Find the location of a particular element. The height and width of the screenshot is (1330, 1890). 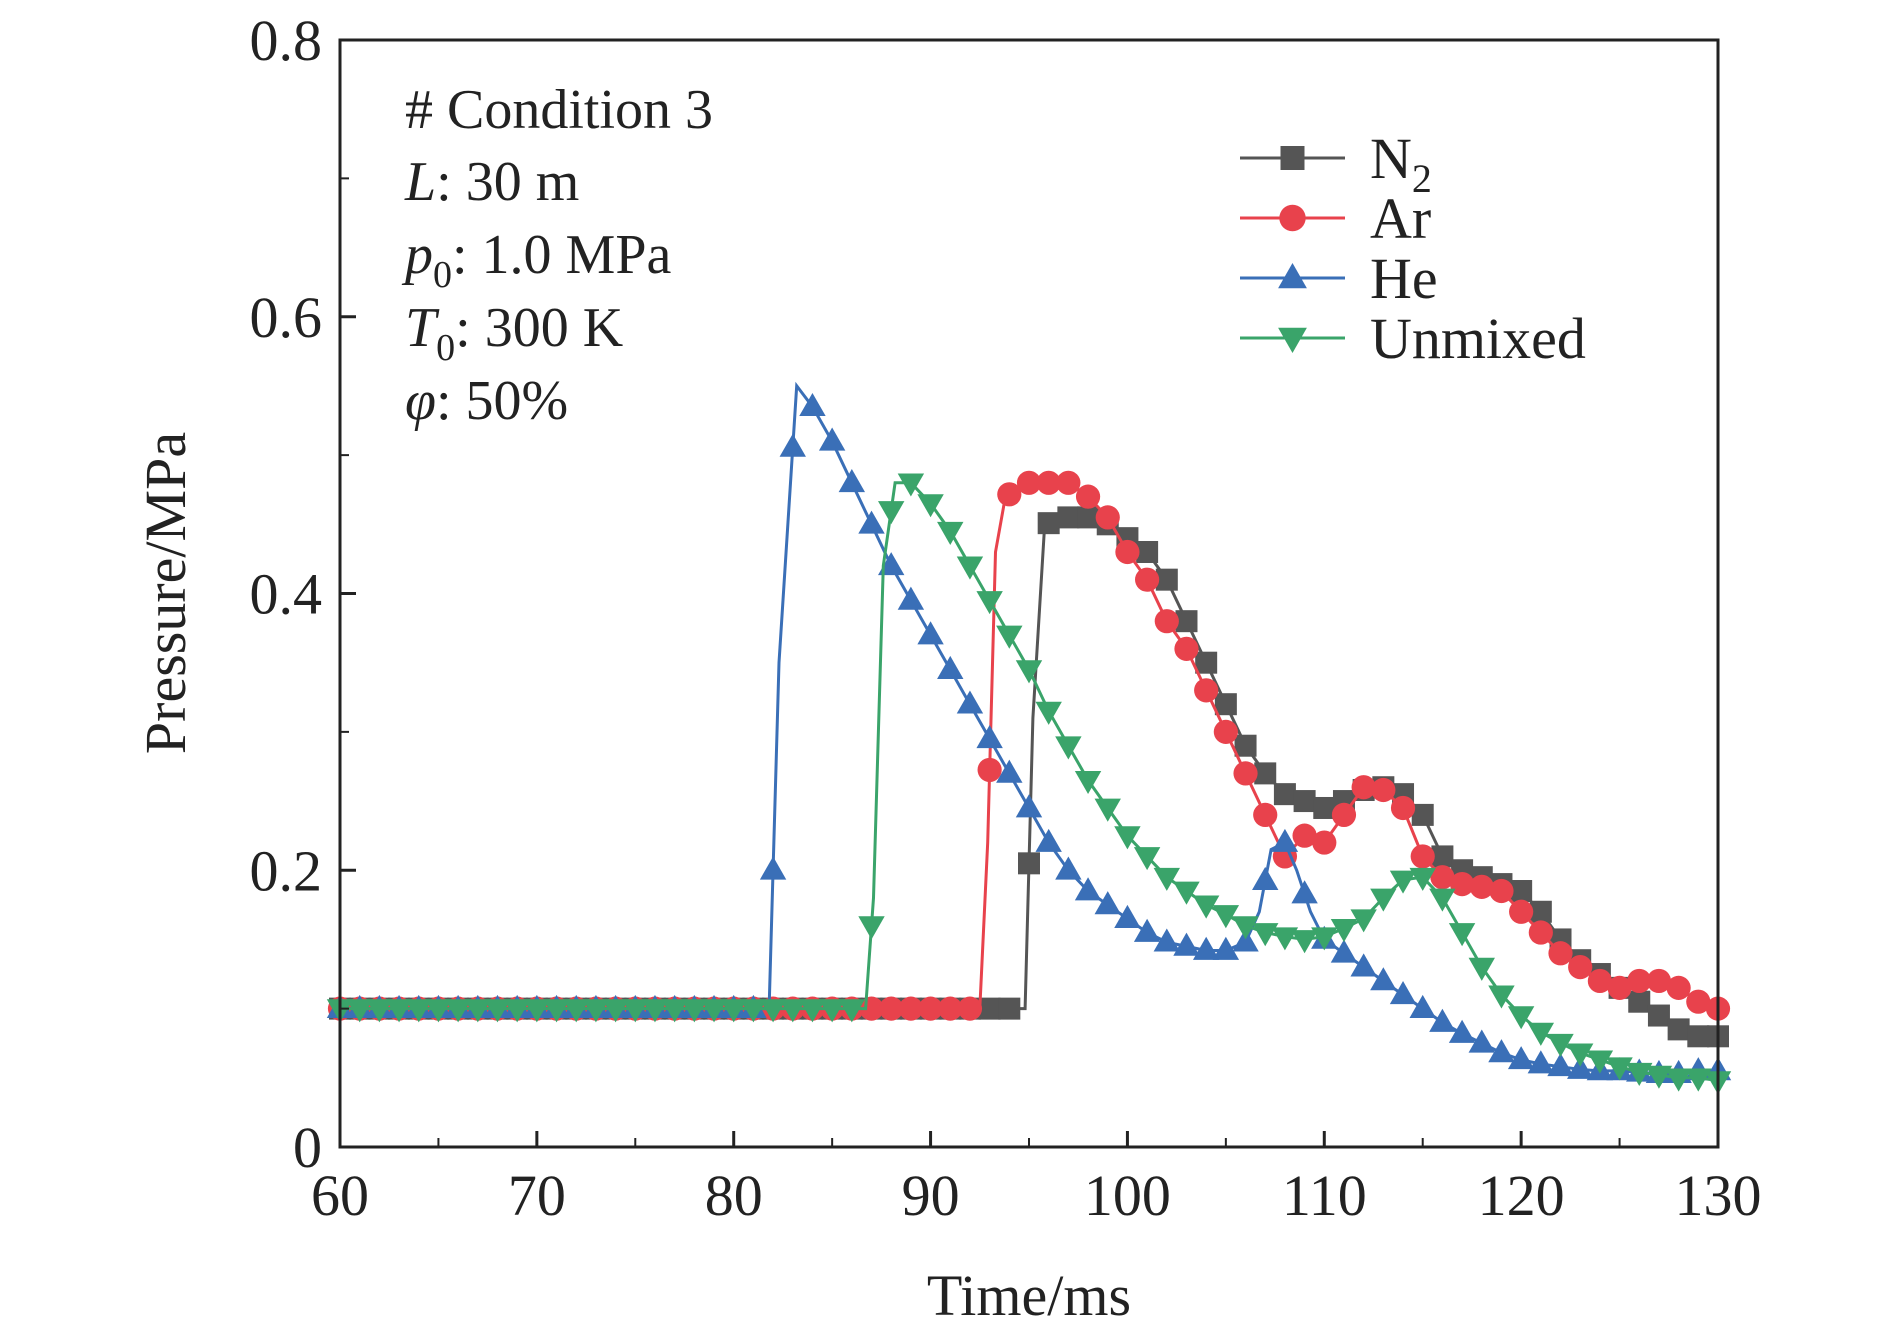

x-tick-label: 110 is located at coordinates (1324, 1195).